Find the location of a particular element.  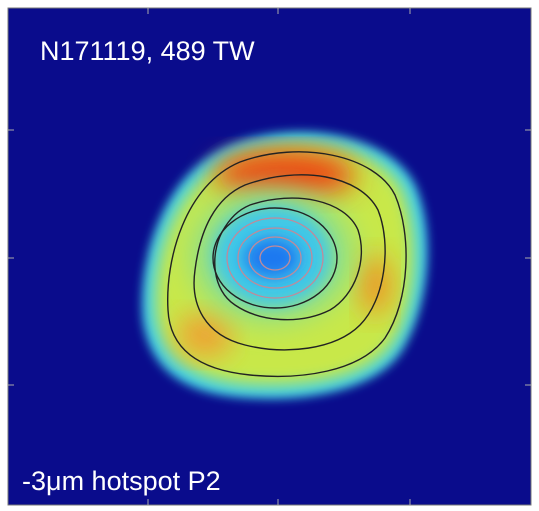

caption: -3μm hotspot P2 is located at coordinates (121, 481).